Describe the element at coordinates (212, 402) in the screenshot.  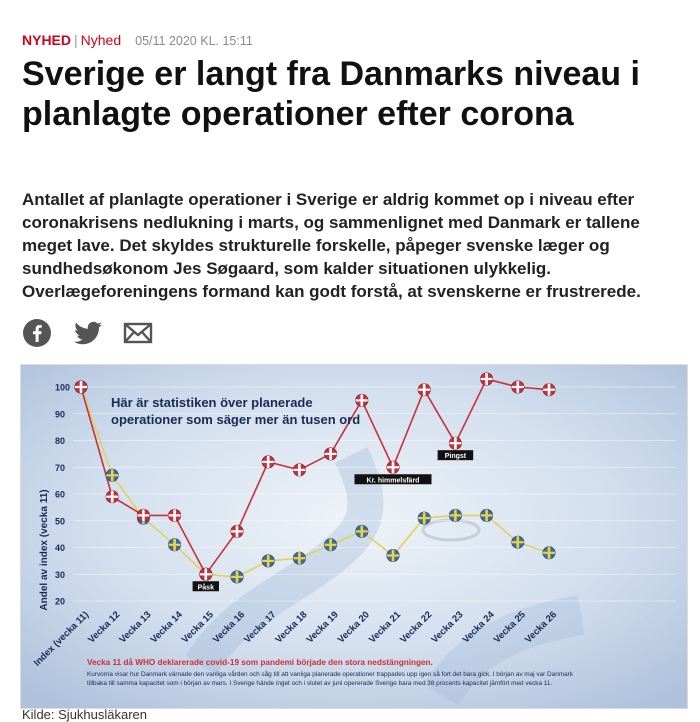
I see `chart-title-line1: Här är statistiken över planerade` at that location.